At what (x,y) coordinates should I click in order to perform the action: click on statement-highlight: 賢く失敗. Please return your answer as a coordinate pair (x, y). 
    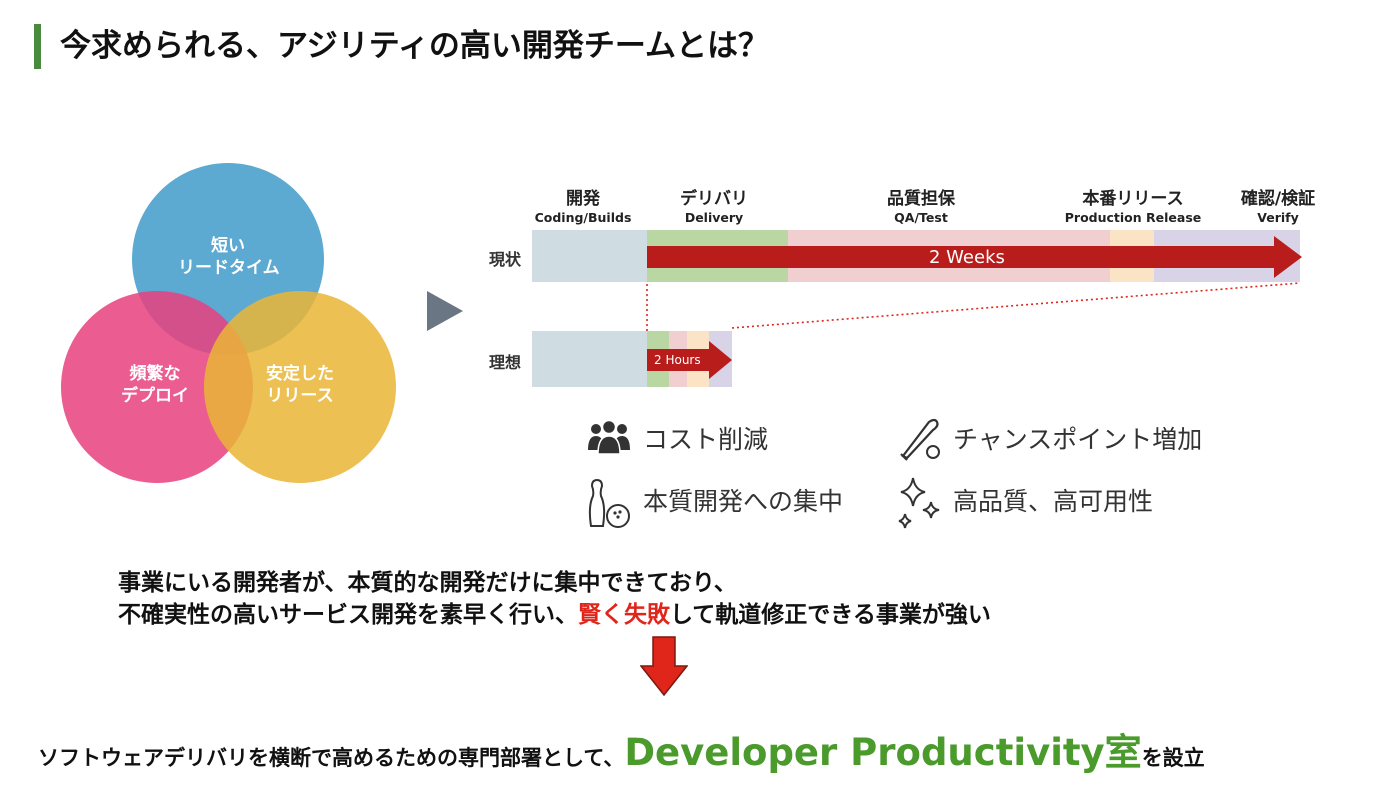
    Looking at the image, I should click on (624, 615).